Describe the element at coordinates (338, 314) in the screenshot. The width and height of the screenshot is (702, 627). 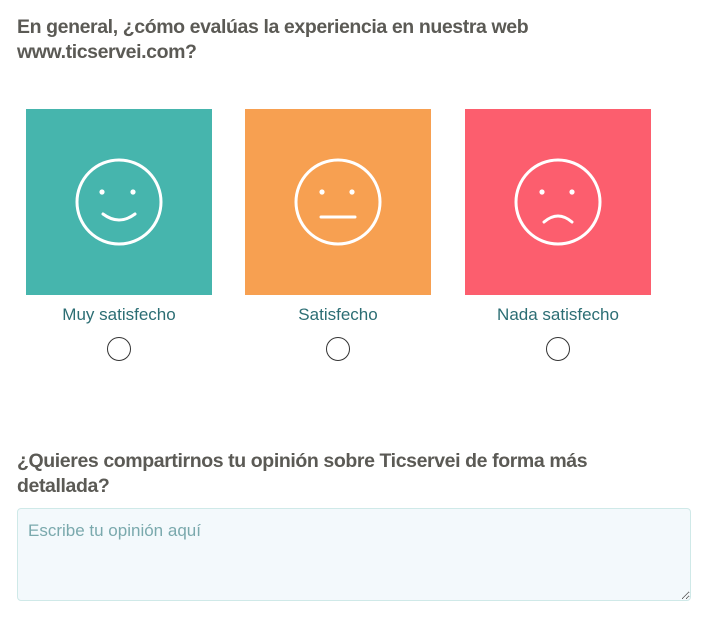
I see `option-label: Satisfecho` at that location.